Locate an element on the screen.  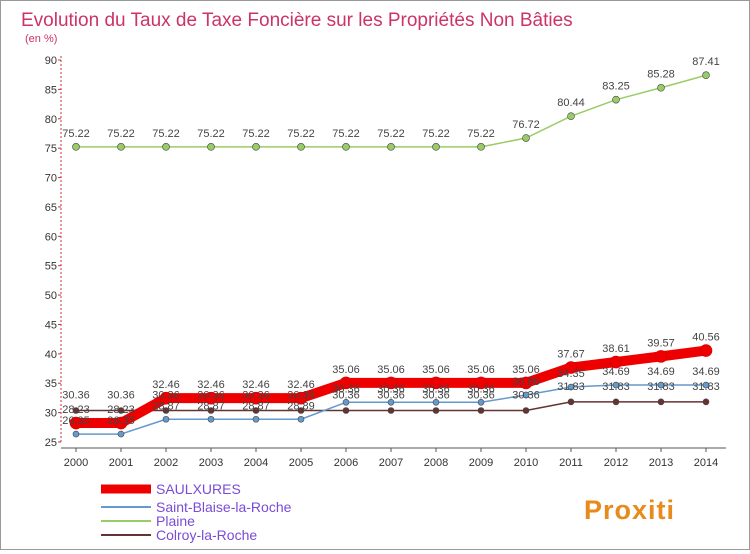
y-tick-label: 60 is located at coordinates (51, 237).